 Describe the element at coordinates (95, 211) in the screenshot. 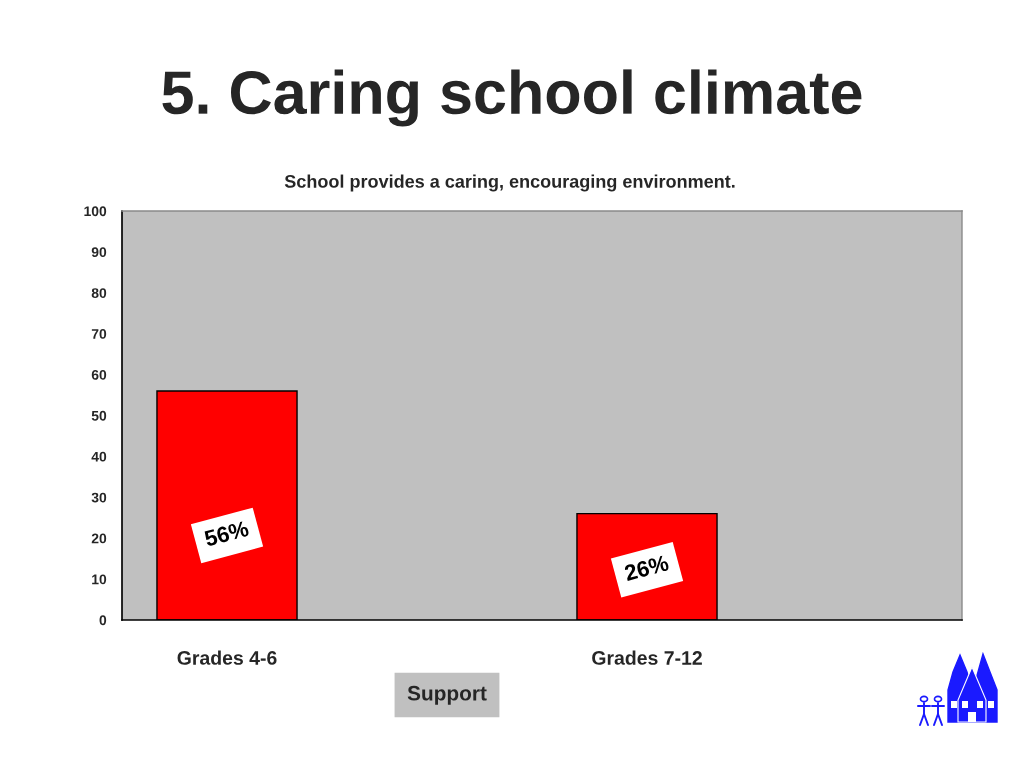

I see `y-tick-label: 100` at that location.